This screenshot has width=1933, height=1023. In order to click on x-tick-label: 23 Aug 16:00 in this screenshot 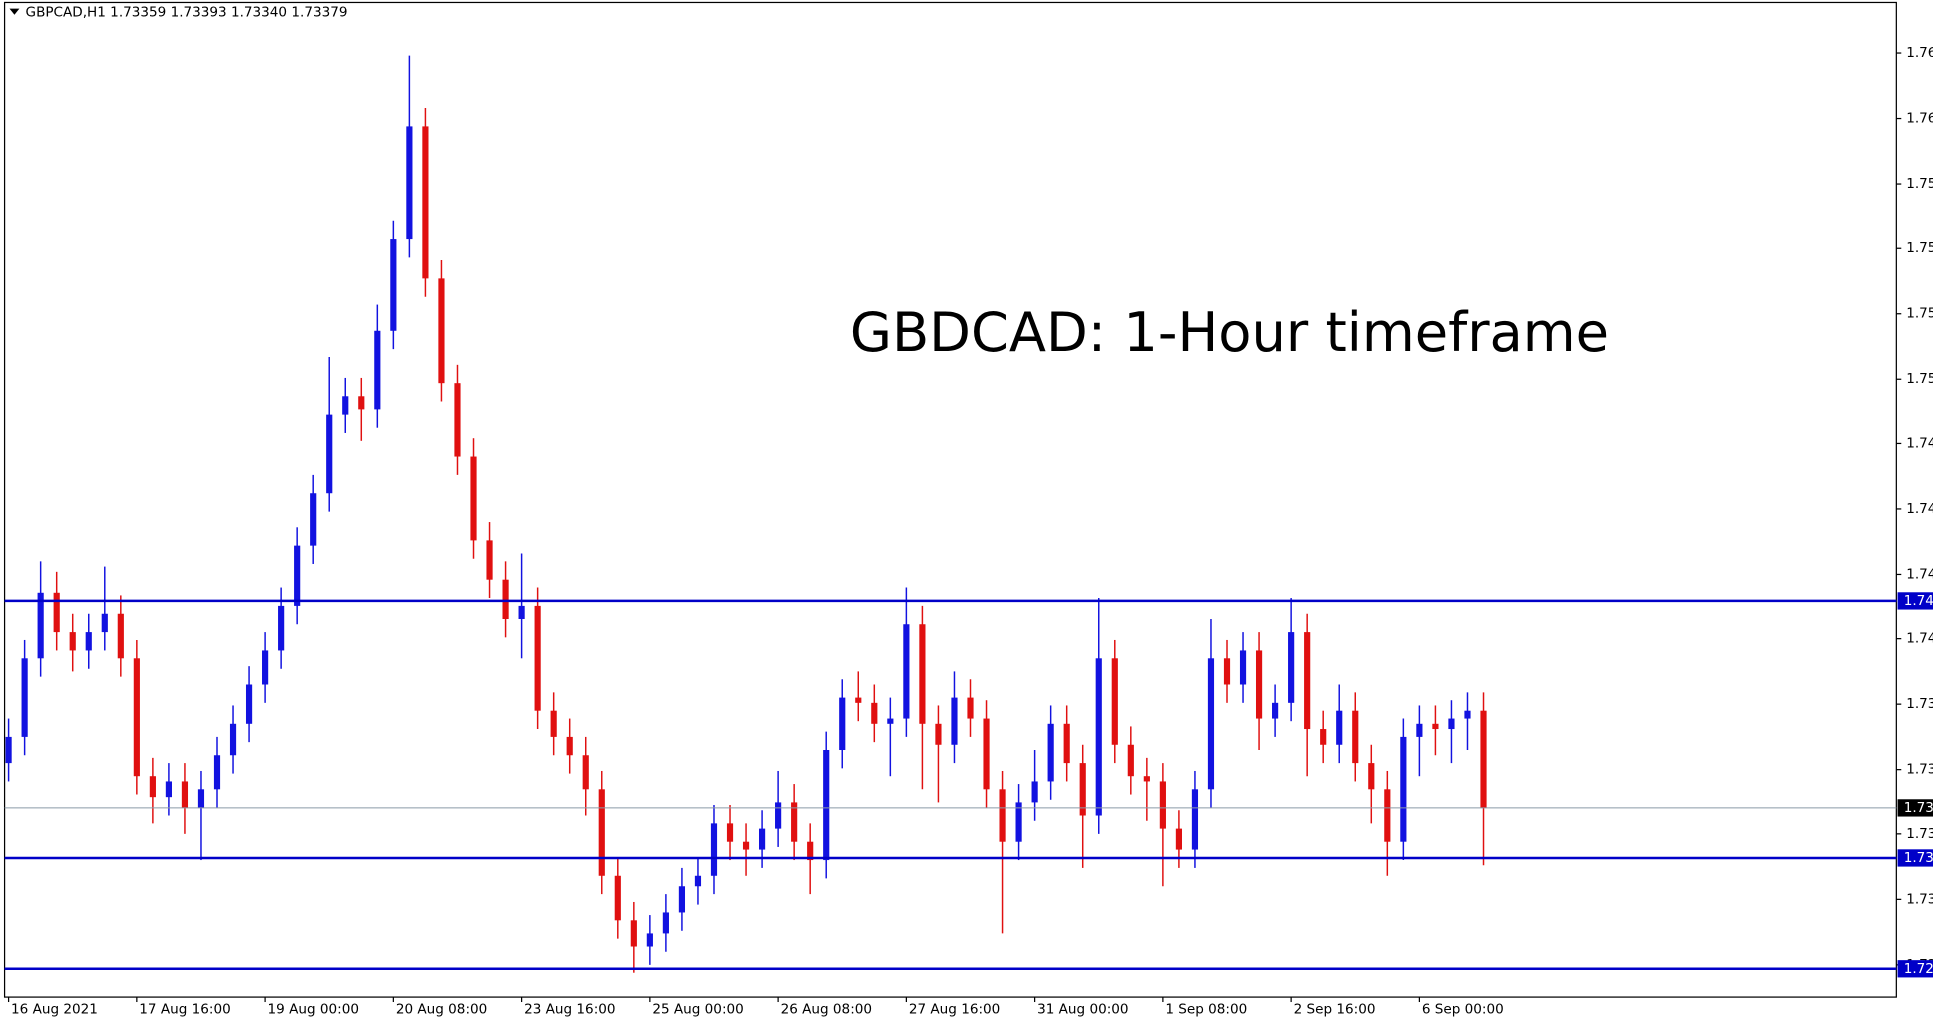, I will do `click(569, 1009)`.